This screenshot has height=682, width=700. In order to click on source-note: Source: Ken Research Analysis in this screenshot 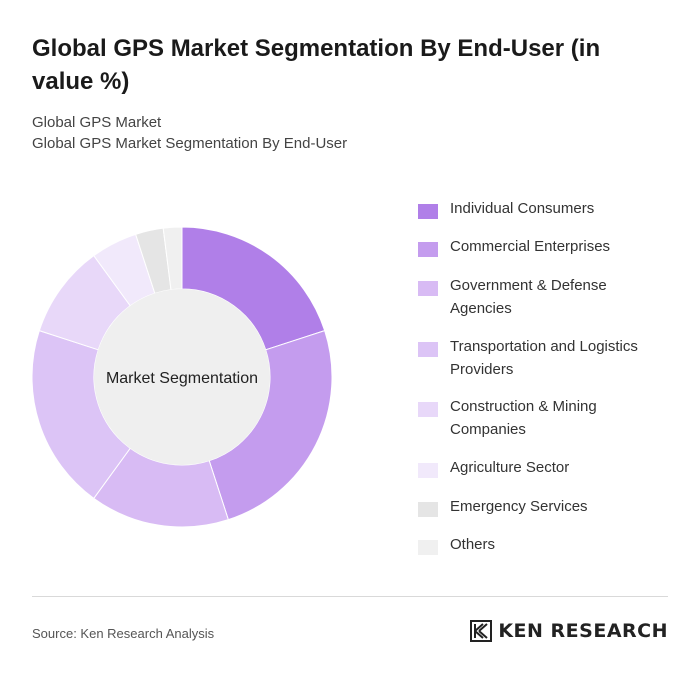, I will do `click(123, 633)`.